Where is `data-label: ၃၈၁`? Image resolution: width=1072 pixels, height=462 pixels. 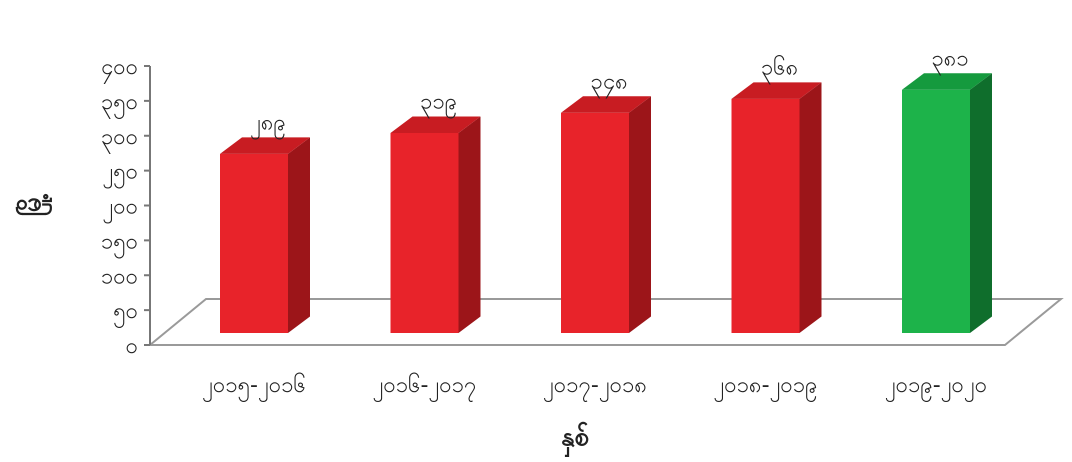 data-label: ၃၈၁ is located at coordinates (949, 60).